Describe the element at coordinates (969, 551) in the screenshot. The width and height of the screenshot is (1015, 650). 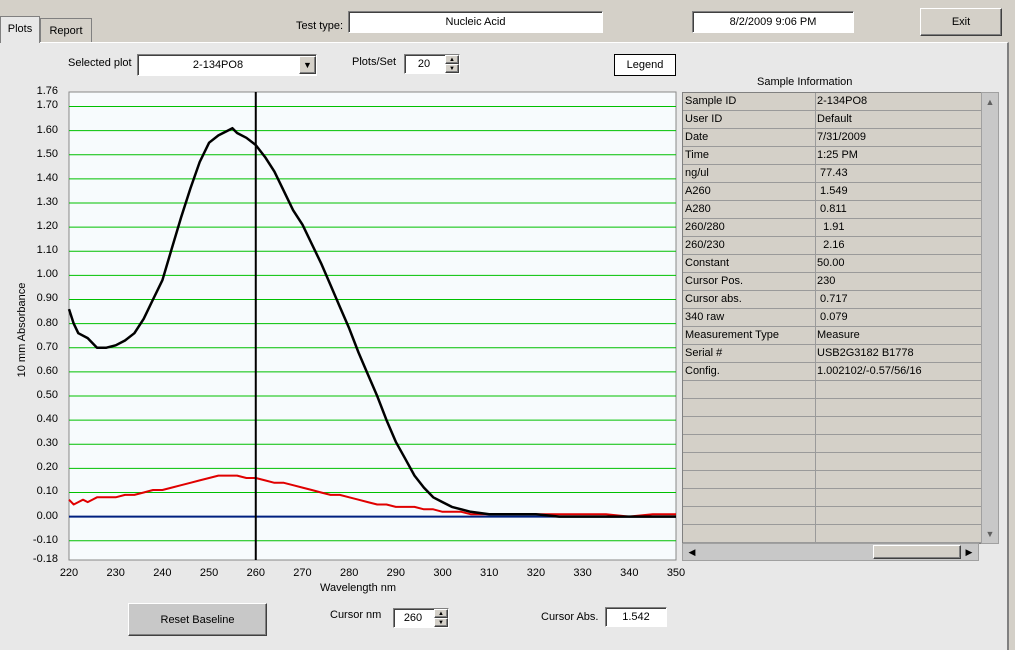
I see `scroll-right-icon: ▶` at that location.